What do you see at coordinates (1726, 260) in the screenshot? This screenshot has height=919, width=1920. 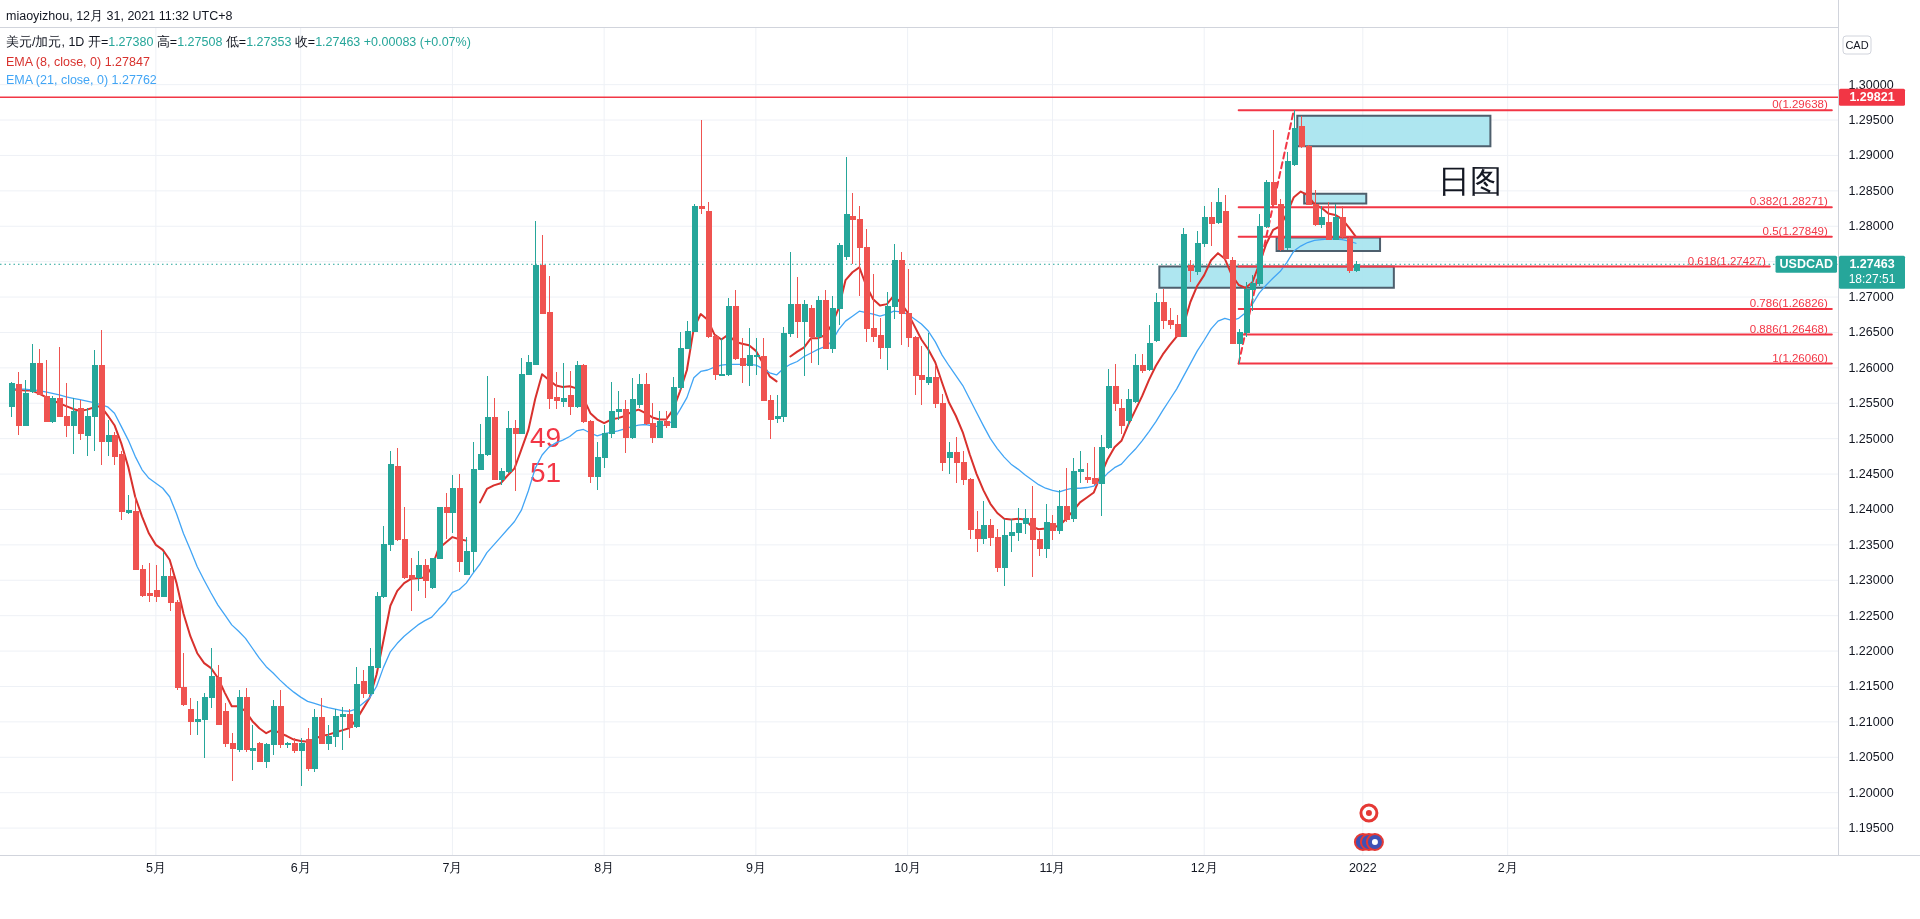 I see `series-label: 0.618(1.27427)` at bounding box center [1726, 260].